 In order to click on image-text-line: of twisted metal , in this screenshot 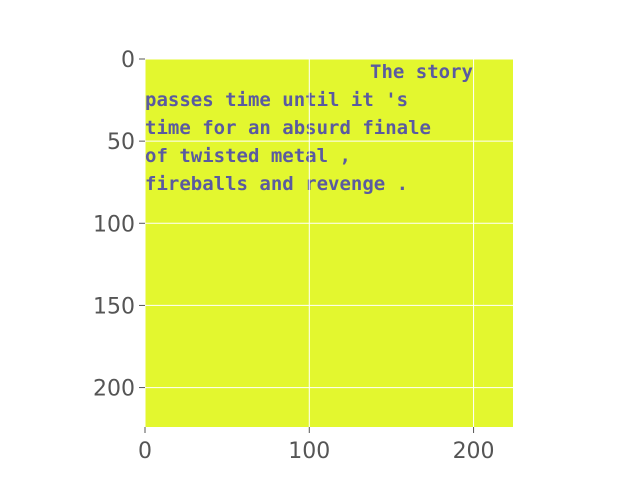, I will do `click(248, 156)`.